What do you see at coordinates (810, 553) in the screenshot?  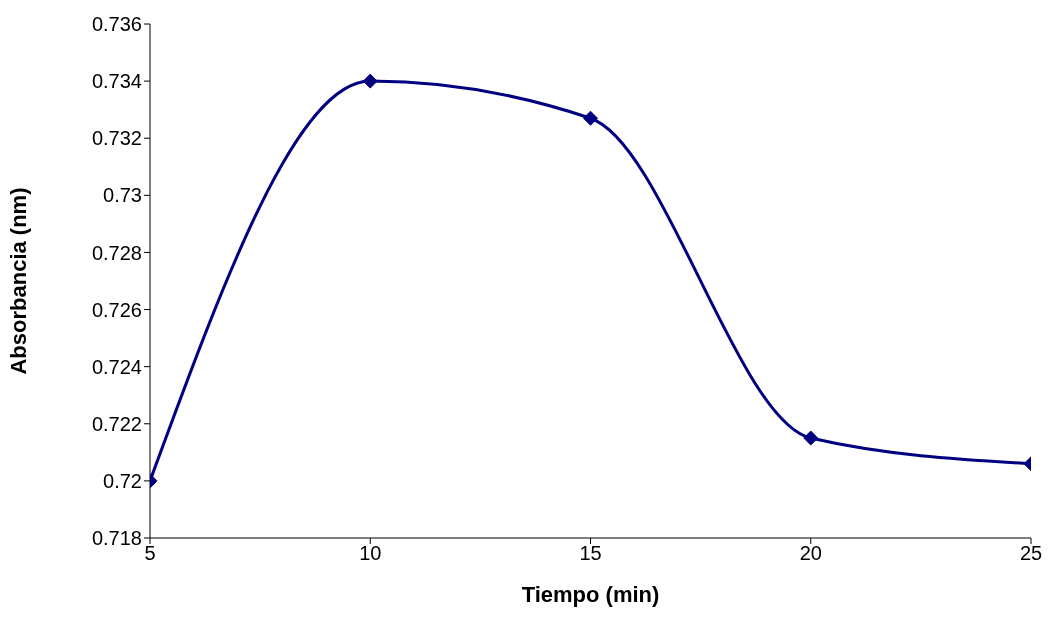 I see `x-tick-label: 20` at bounding box center [810, 553].